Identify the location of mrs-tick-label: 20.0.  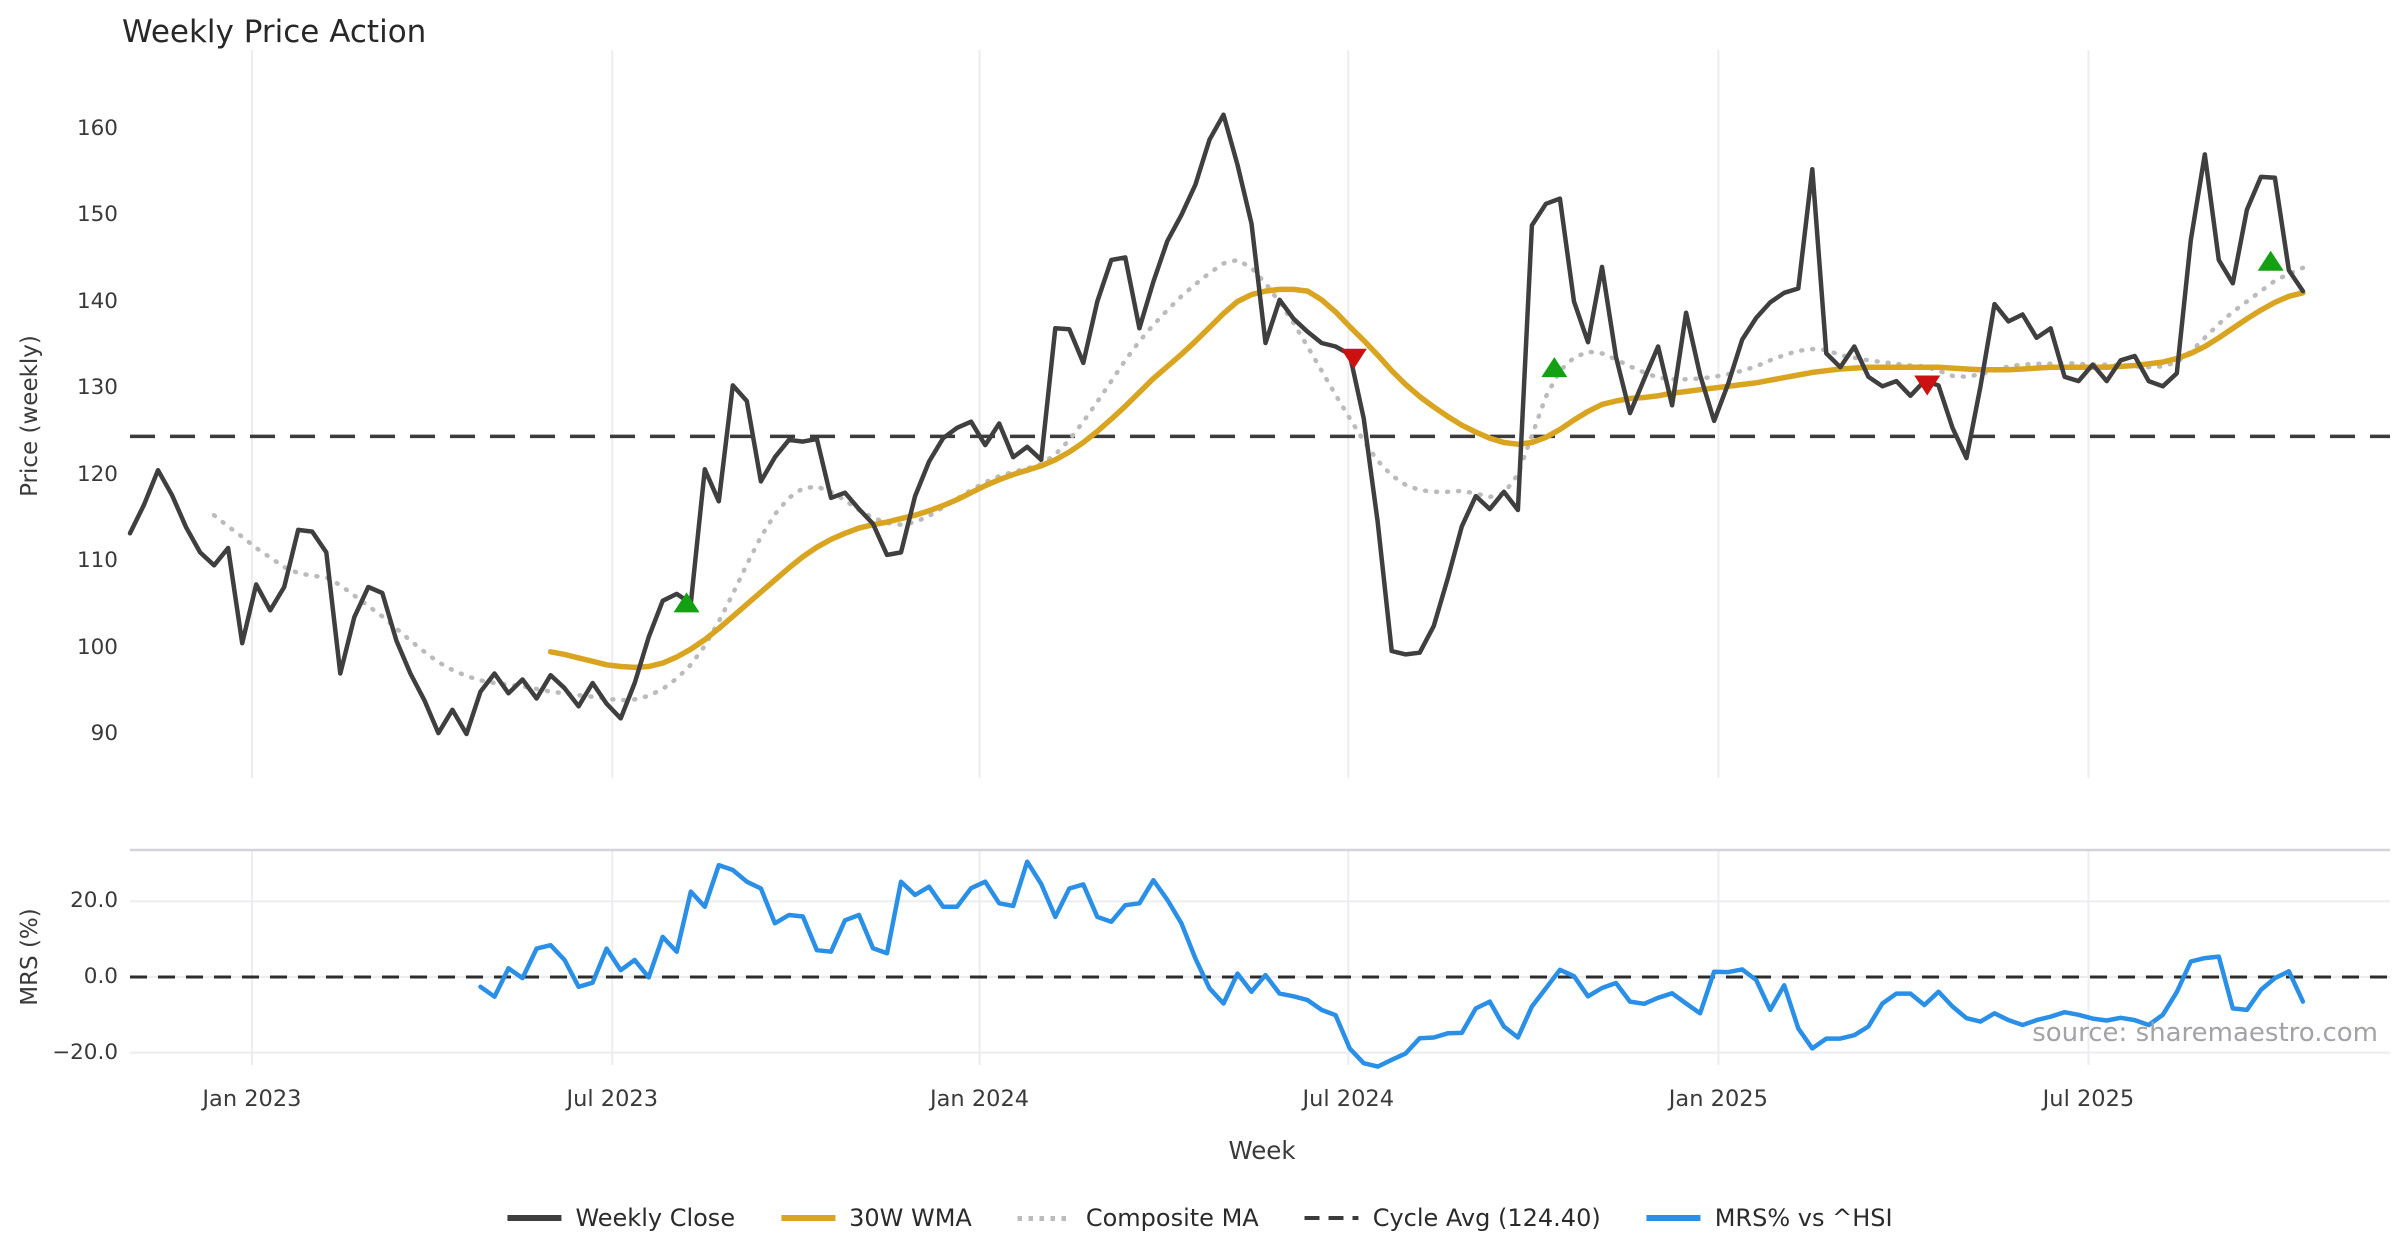
(94, 901).